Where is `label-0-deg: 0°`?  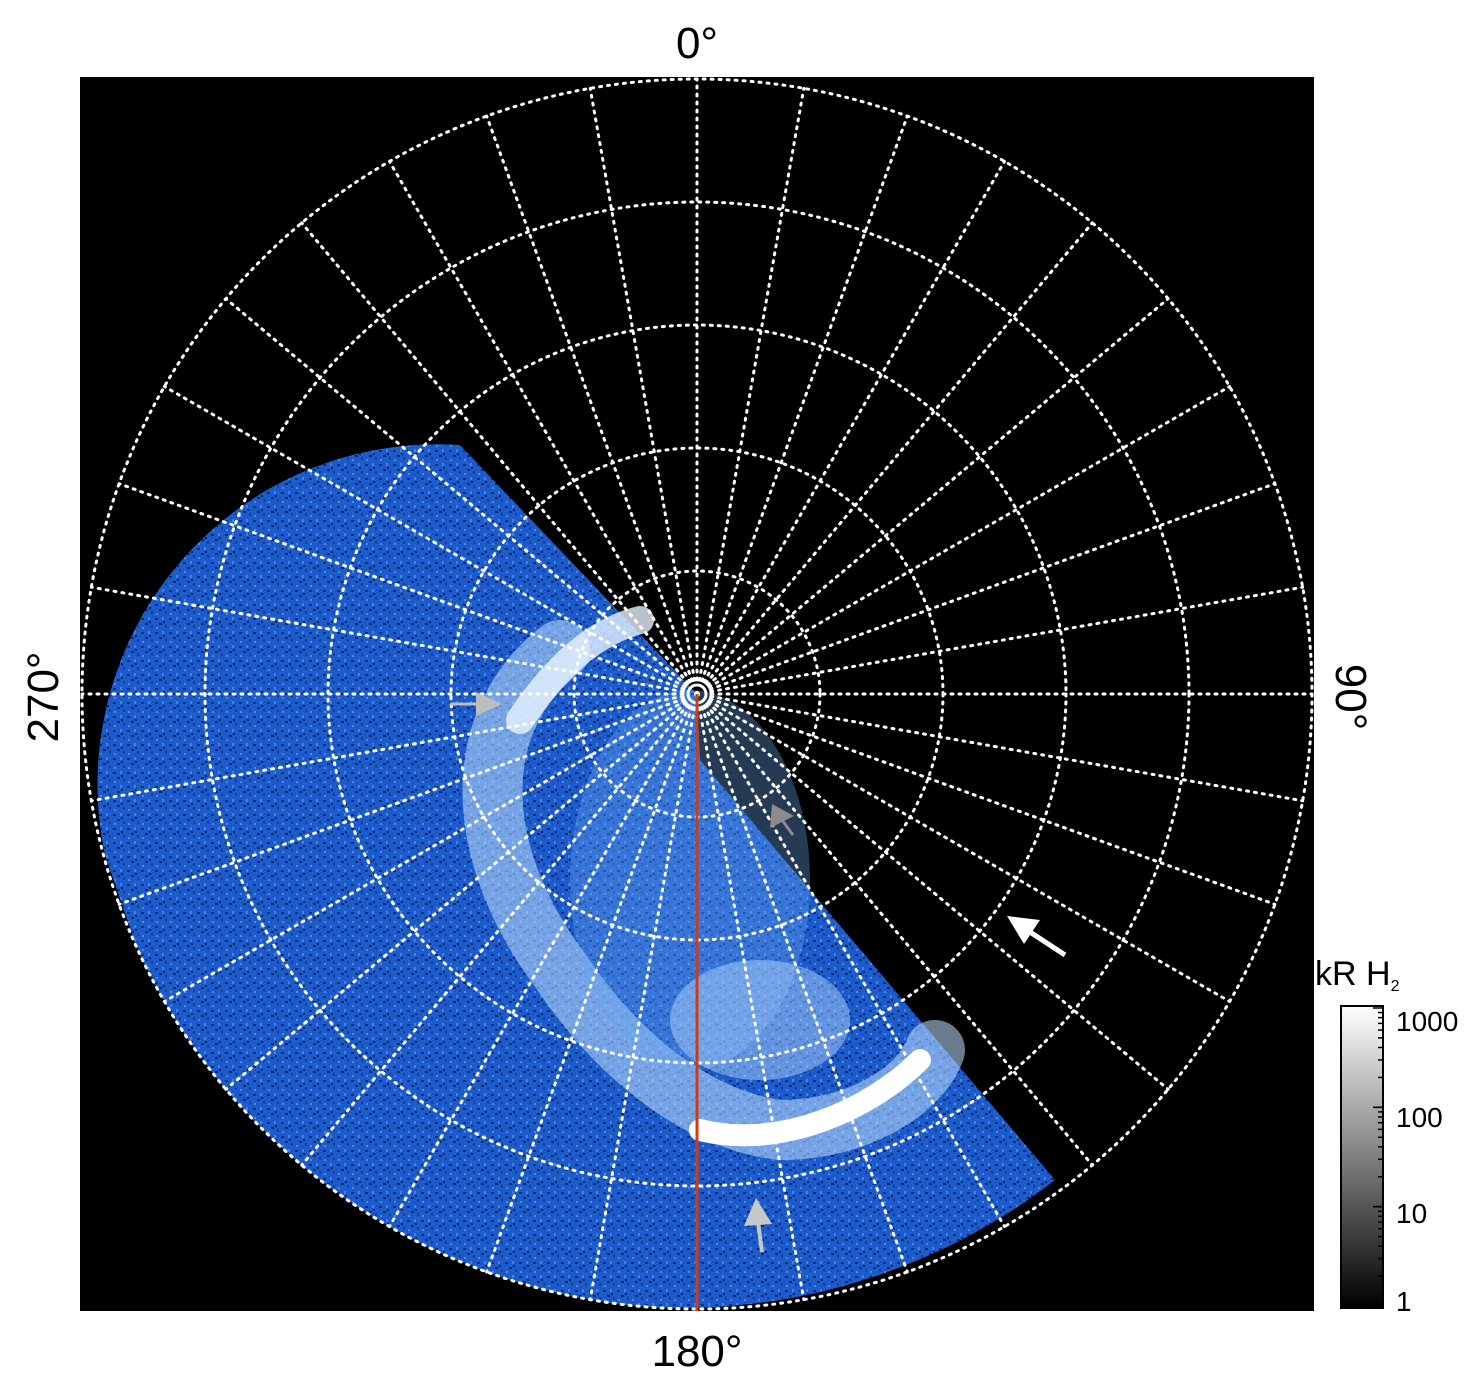
label-0-deg: 0° is located at coordinates (697, 43).